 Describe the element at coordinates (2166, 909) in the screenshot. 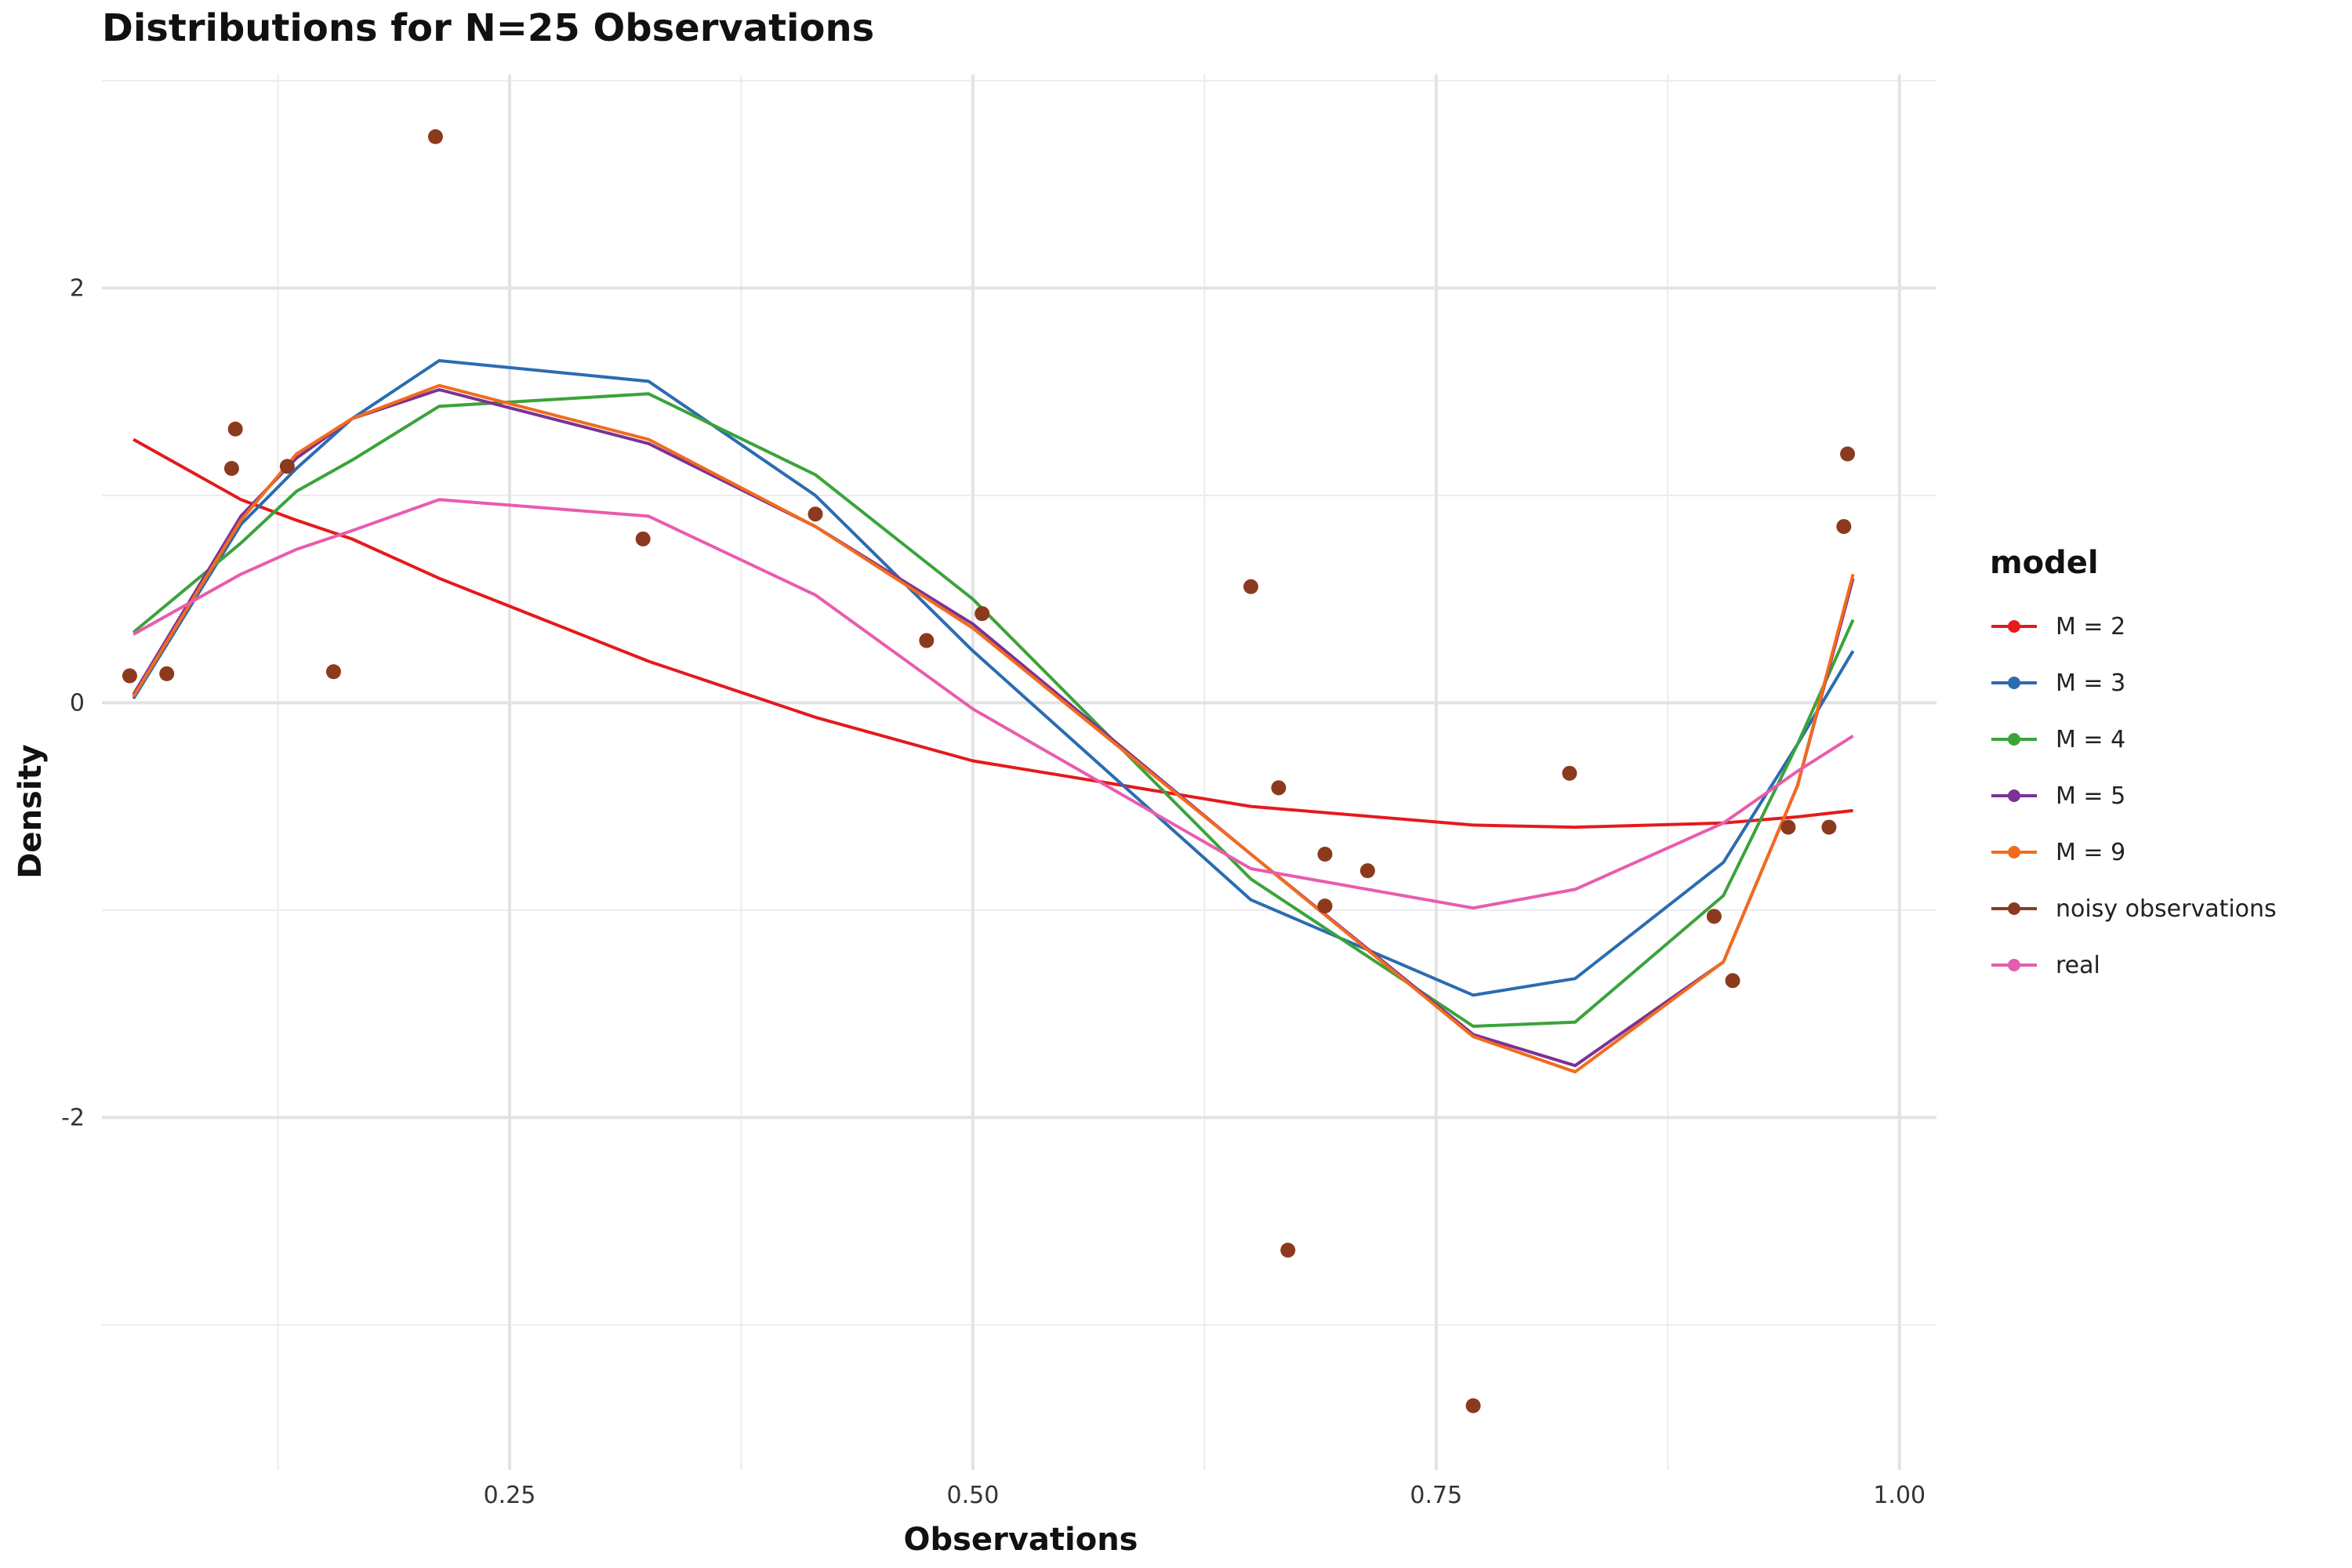

I see `legend-label: noisy observations` at that location.